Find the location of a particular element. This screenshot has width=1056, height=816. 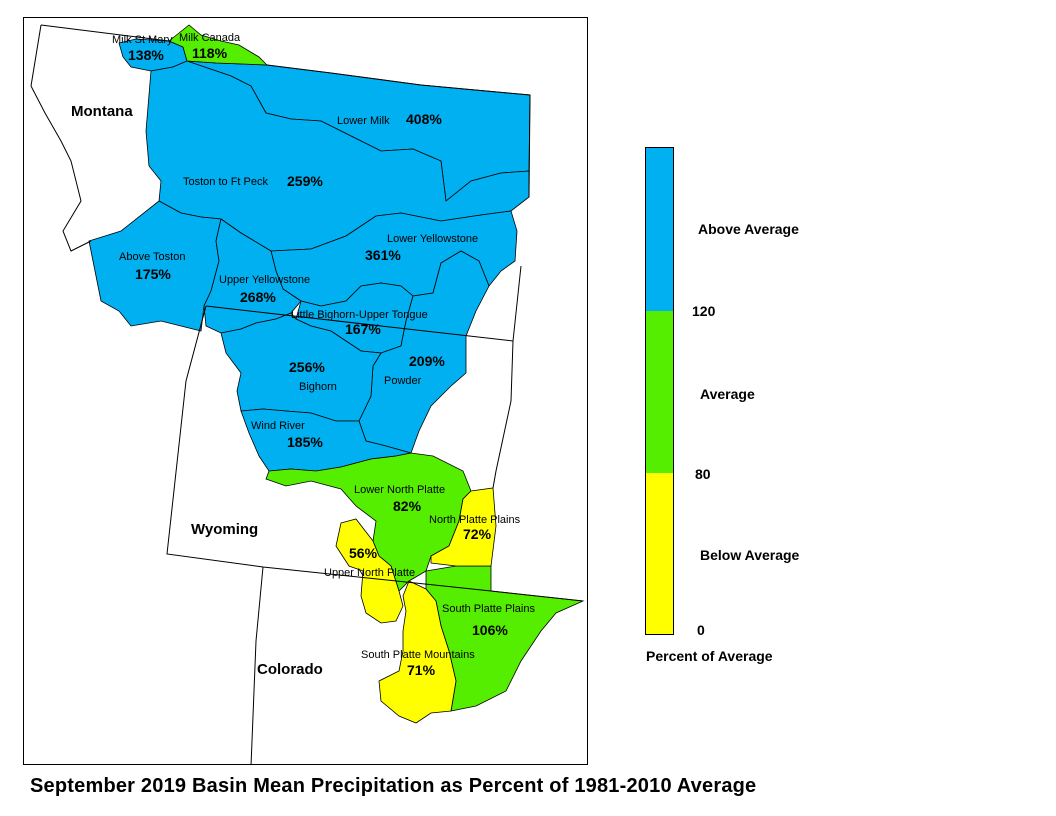

pct-toston-to-ft-peck: 259% is located at coordinates (305, 181).